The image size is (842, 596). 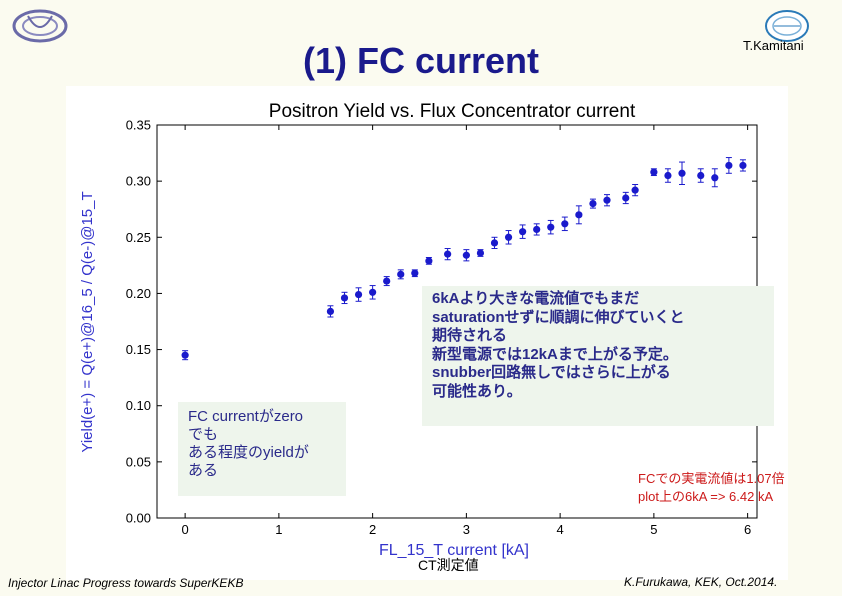 What do you see at coordinates (711, 478) in the screenshot?
I see `annotation-line: FCでの実電流値は1.07倍` at bounding box center [711, 478].